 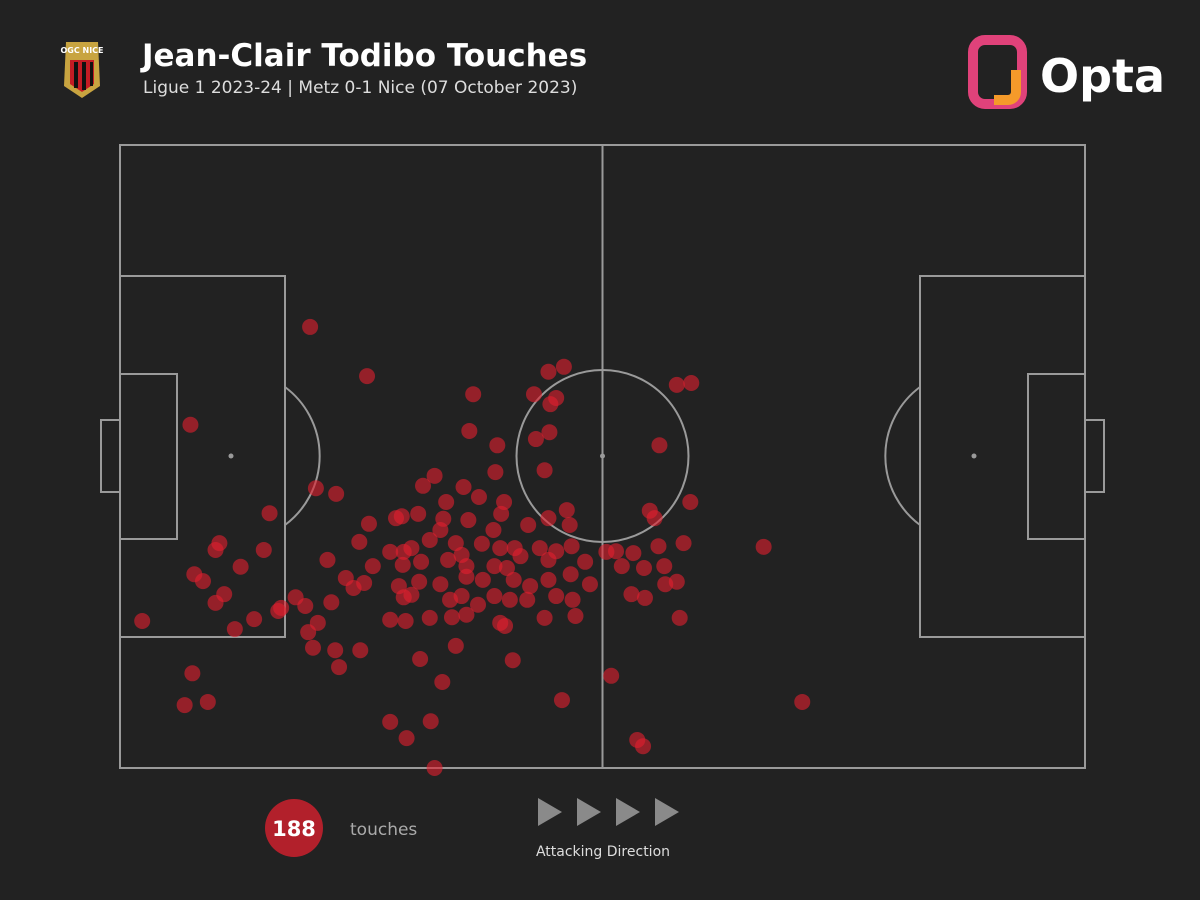 What do you see at coordinates (603, 852) in the screenshot?
I see `direction-label: Attacking Direction` at bounding box center [603, 852].